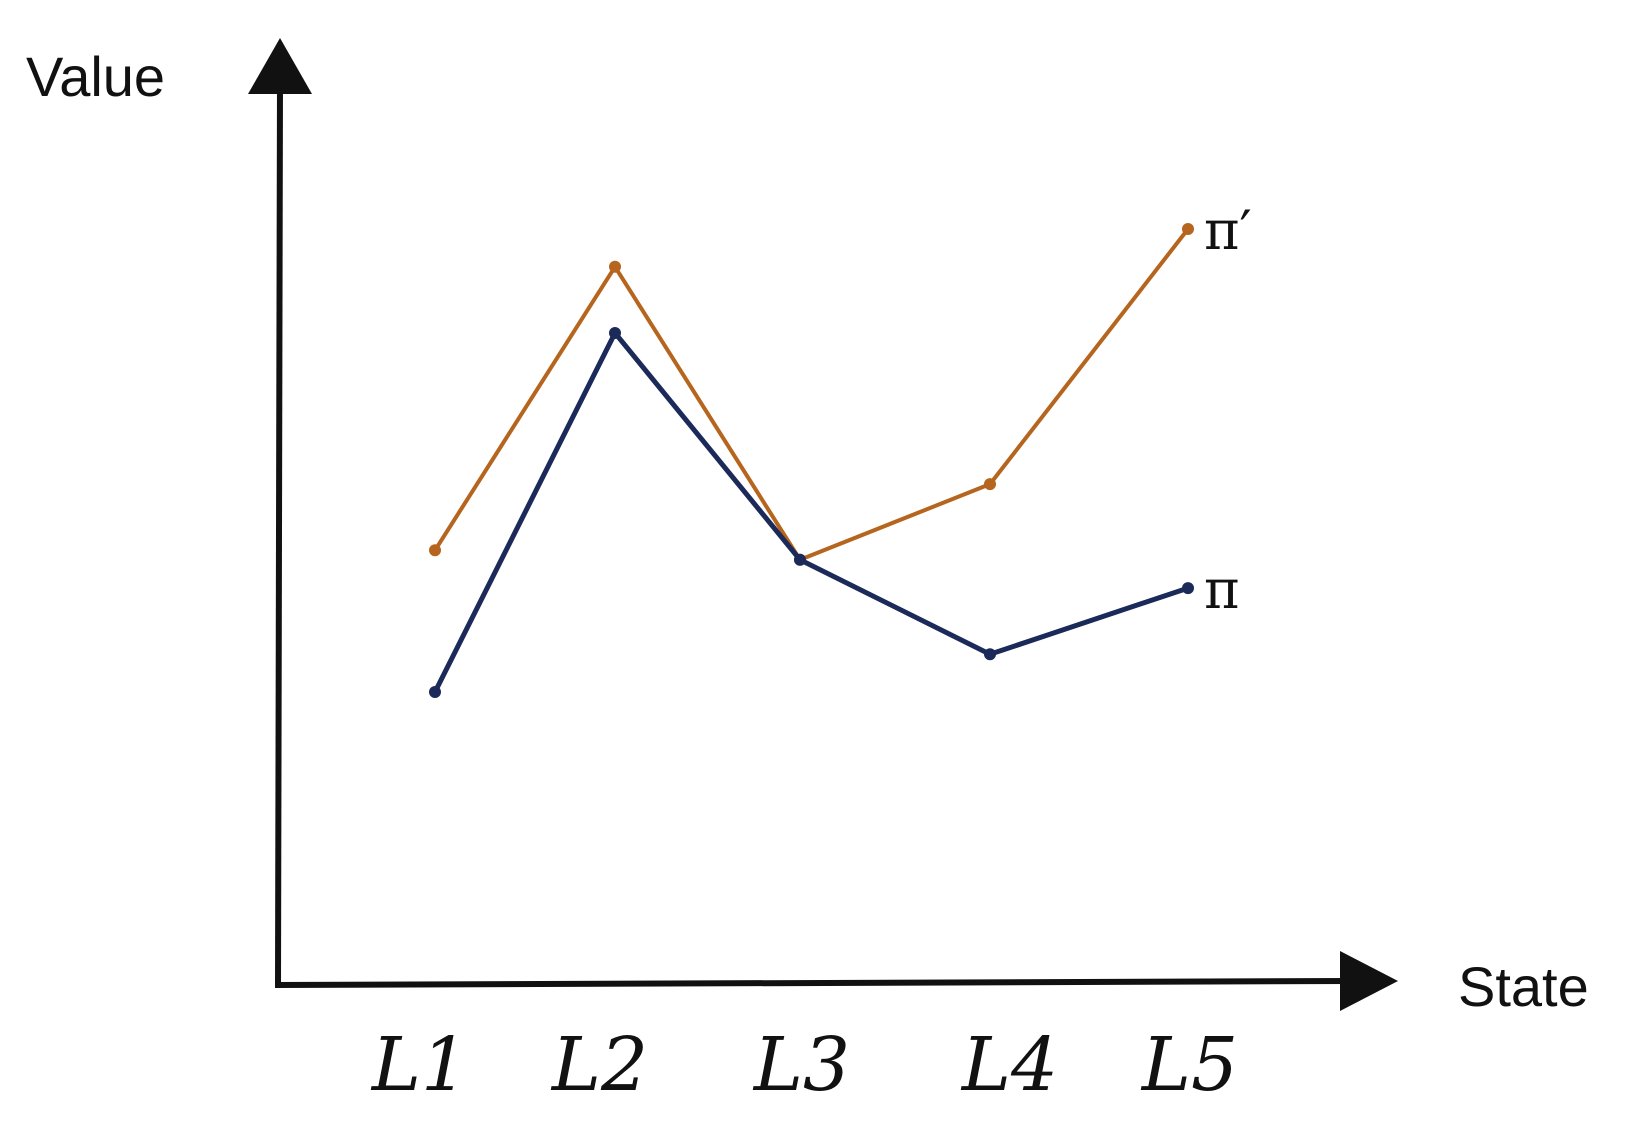 The width and height of the screenshot is (1635, 1148). What do you see at coordinates (1523, 986) in the screenshot?
I see `x-axis-title: State` at bounding box center [1523, 986].